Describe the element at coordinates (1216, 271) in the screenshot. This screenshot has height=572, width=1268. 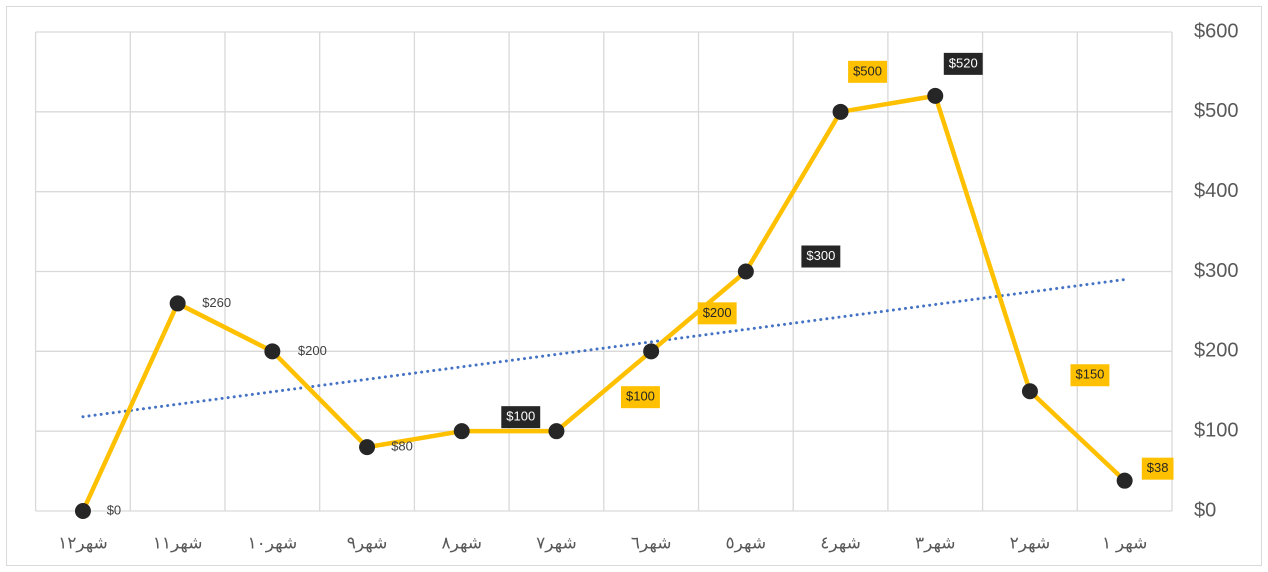
I see `y-tick-label: $300` at that location.